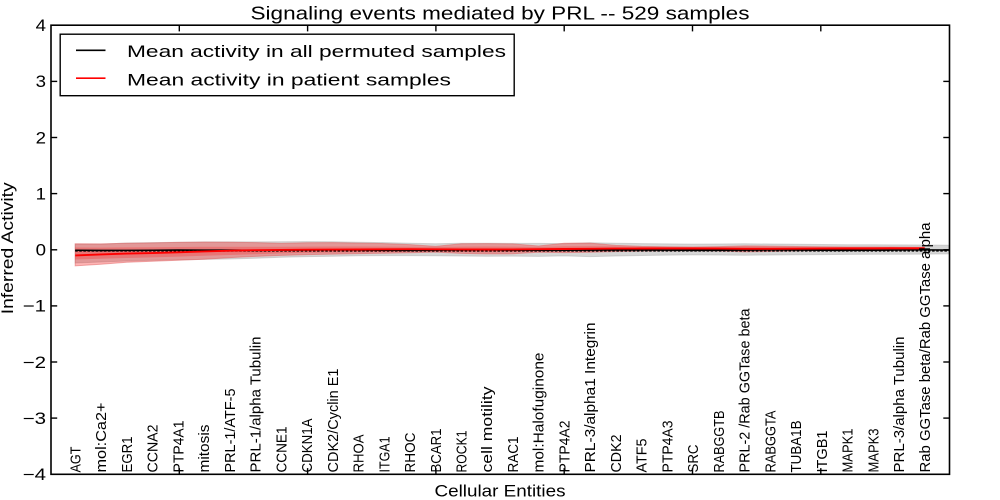  I want to click on svg-text: AGT, so click(76, 459).